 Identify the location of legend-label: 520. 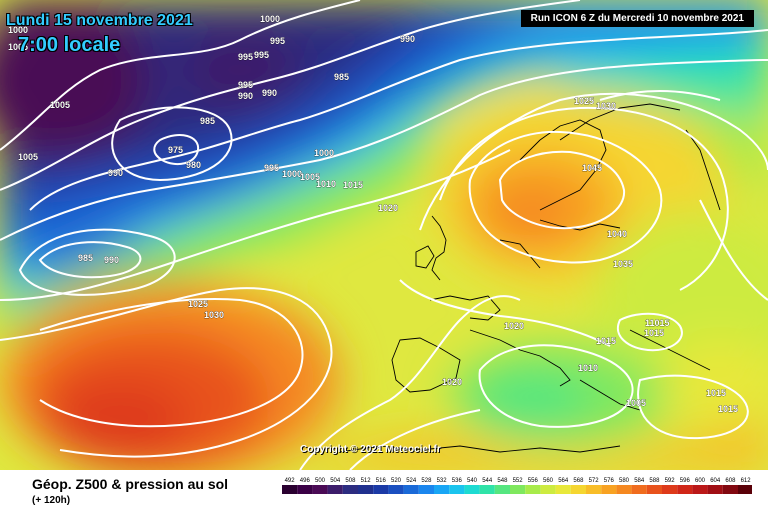
(396, 481).